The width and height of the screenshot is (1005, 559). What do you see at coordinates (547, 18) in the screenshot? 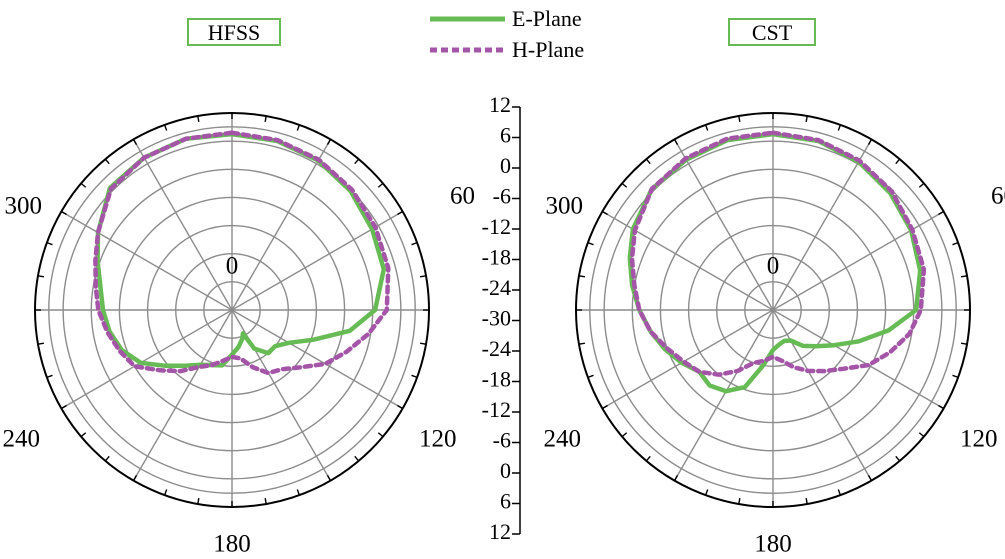
I see `legend-label-e-plane: E-Plane` at bounding box center [547, 18].